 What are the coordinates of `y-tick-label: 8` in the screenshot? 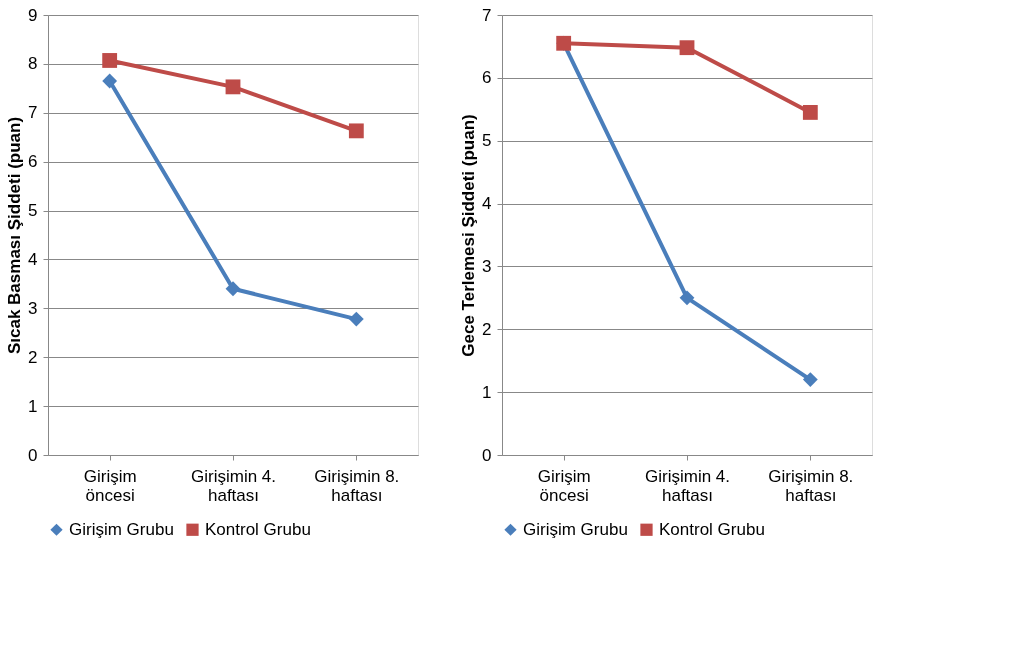 It's located at (33, 64).